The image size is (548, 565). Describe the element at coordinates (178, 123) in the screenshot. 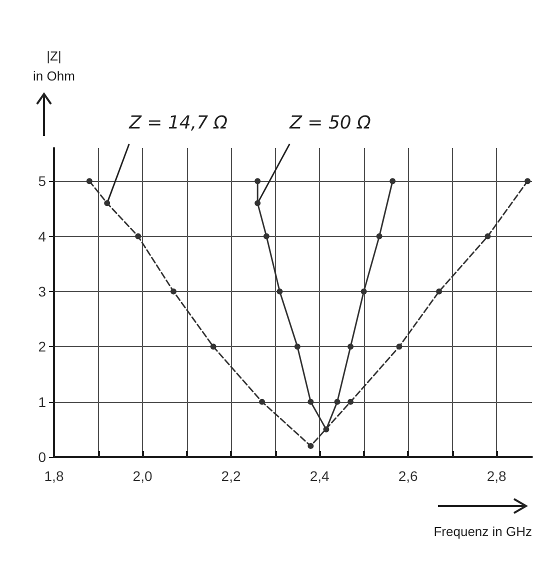

I see `annotation: Z = 14,7 Ω` at that location.